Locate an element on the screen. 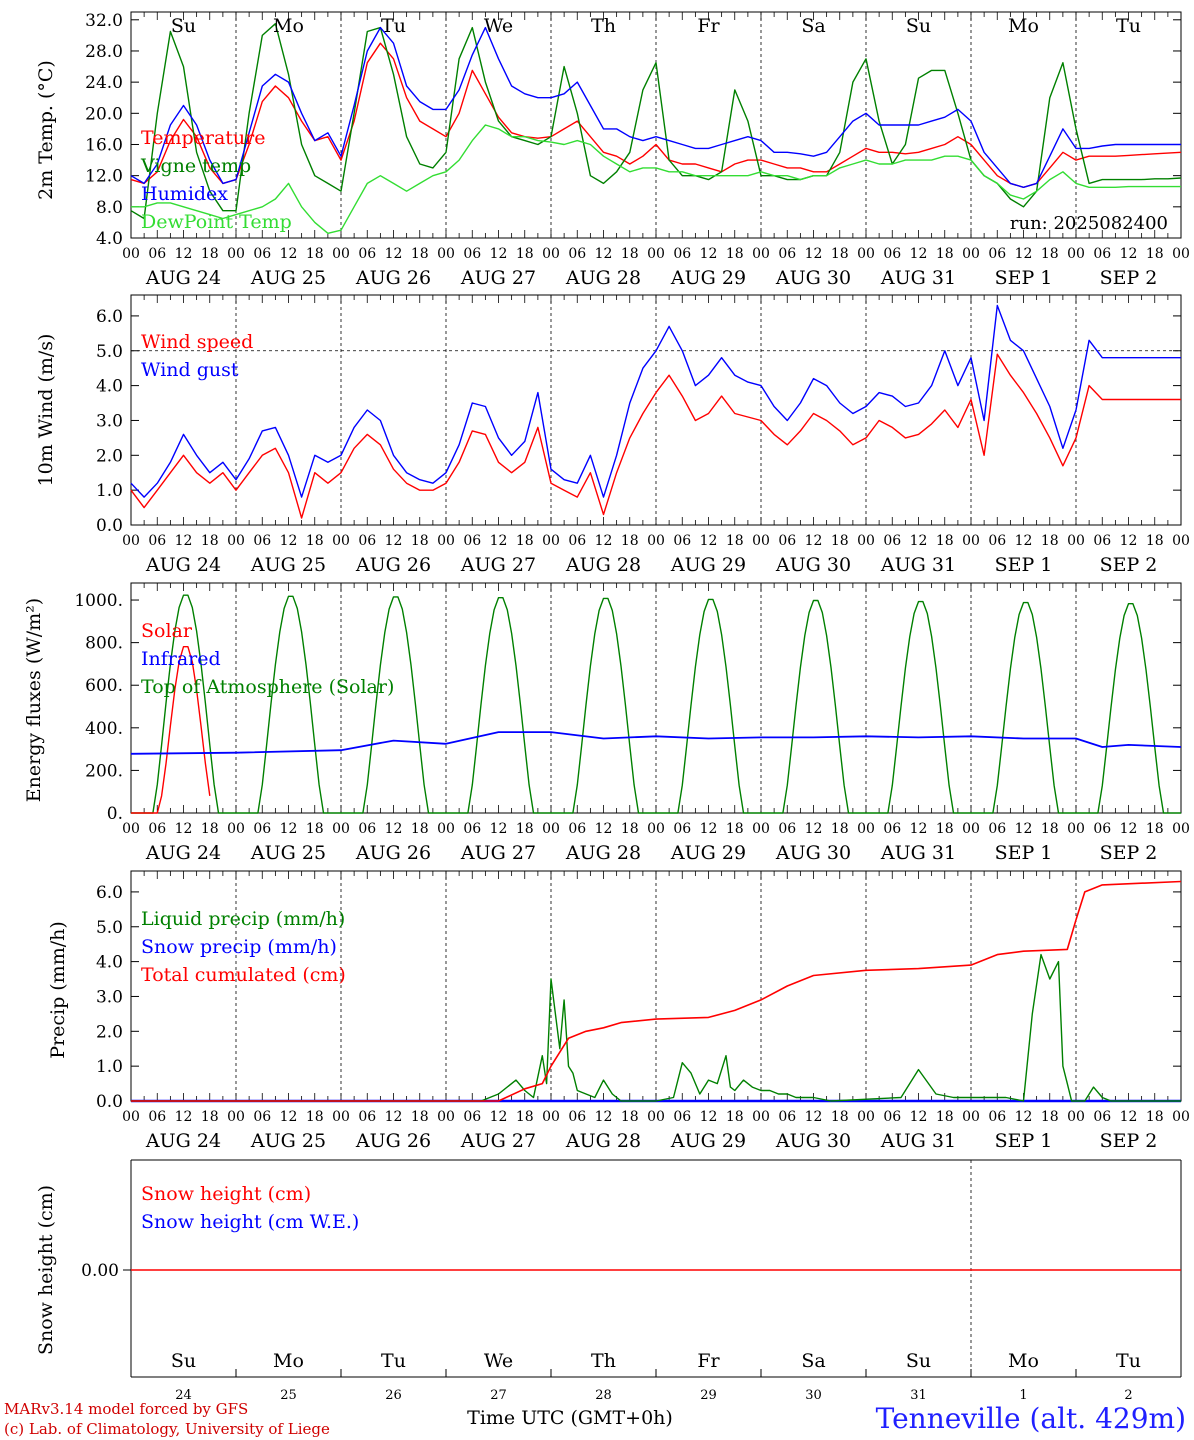 The height and width of the screenshot is (1440, 1194). day-number-label: 27 is located at coordinates (498, 1395).